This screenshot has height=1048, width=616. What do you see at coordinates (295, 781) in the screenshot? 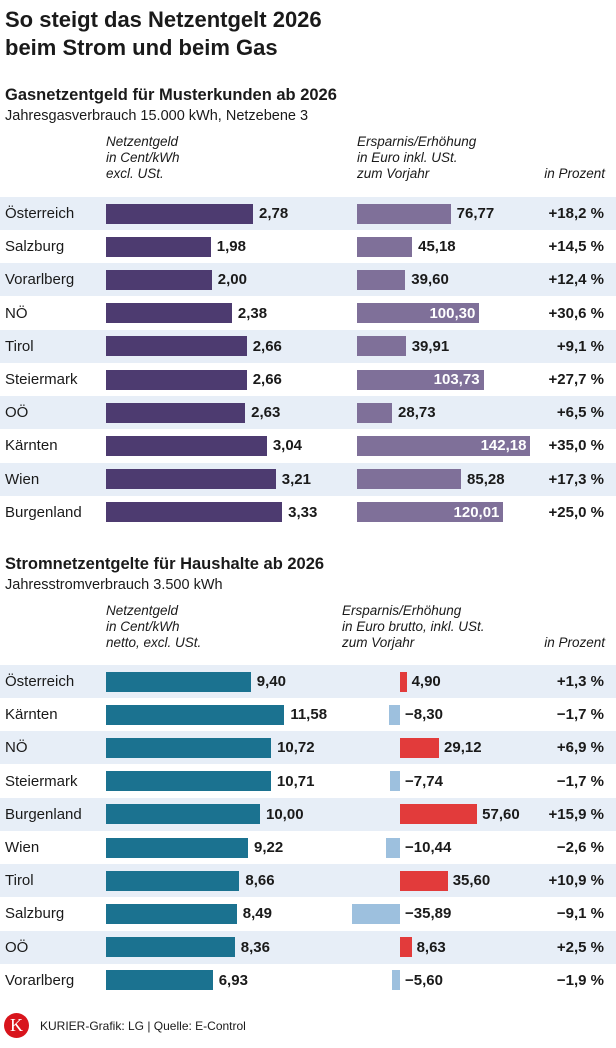
I see `strom-main-value: 10,71` at bounding box center [295, 781].